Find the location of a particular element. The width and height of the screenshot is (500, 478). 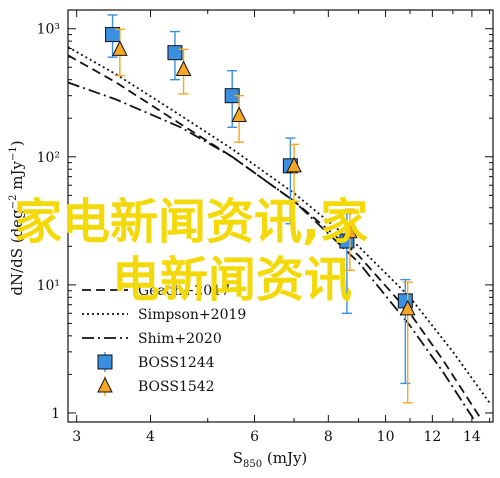

x-tick-label: 12 is located at coordinates (432, 437).